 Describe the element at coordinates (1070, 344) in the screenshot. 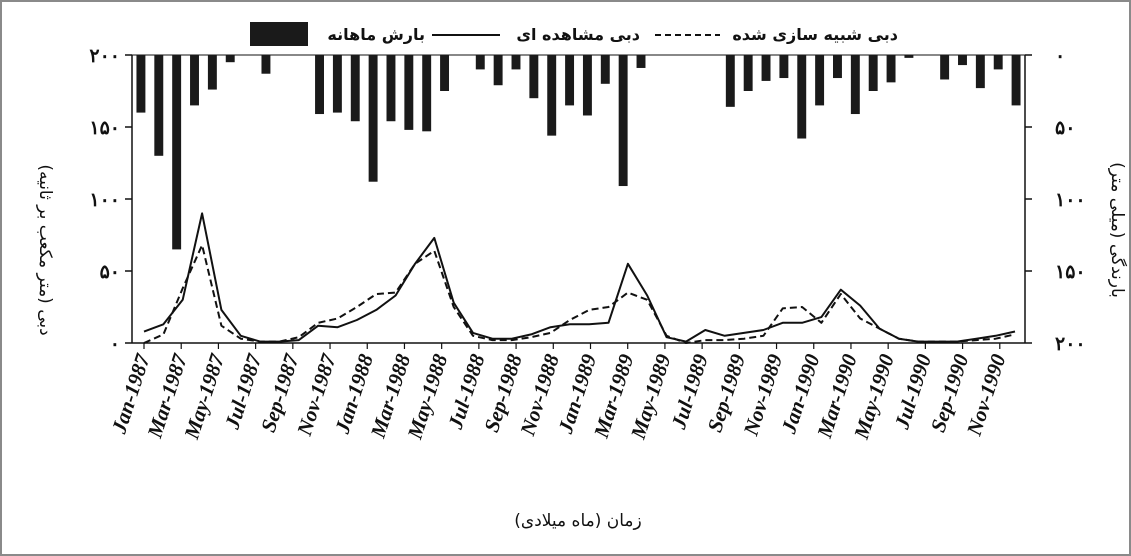

I see `y-right-tick-label: ۲۰۰` at that location.